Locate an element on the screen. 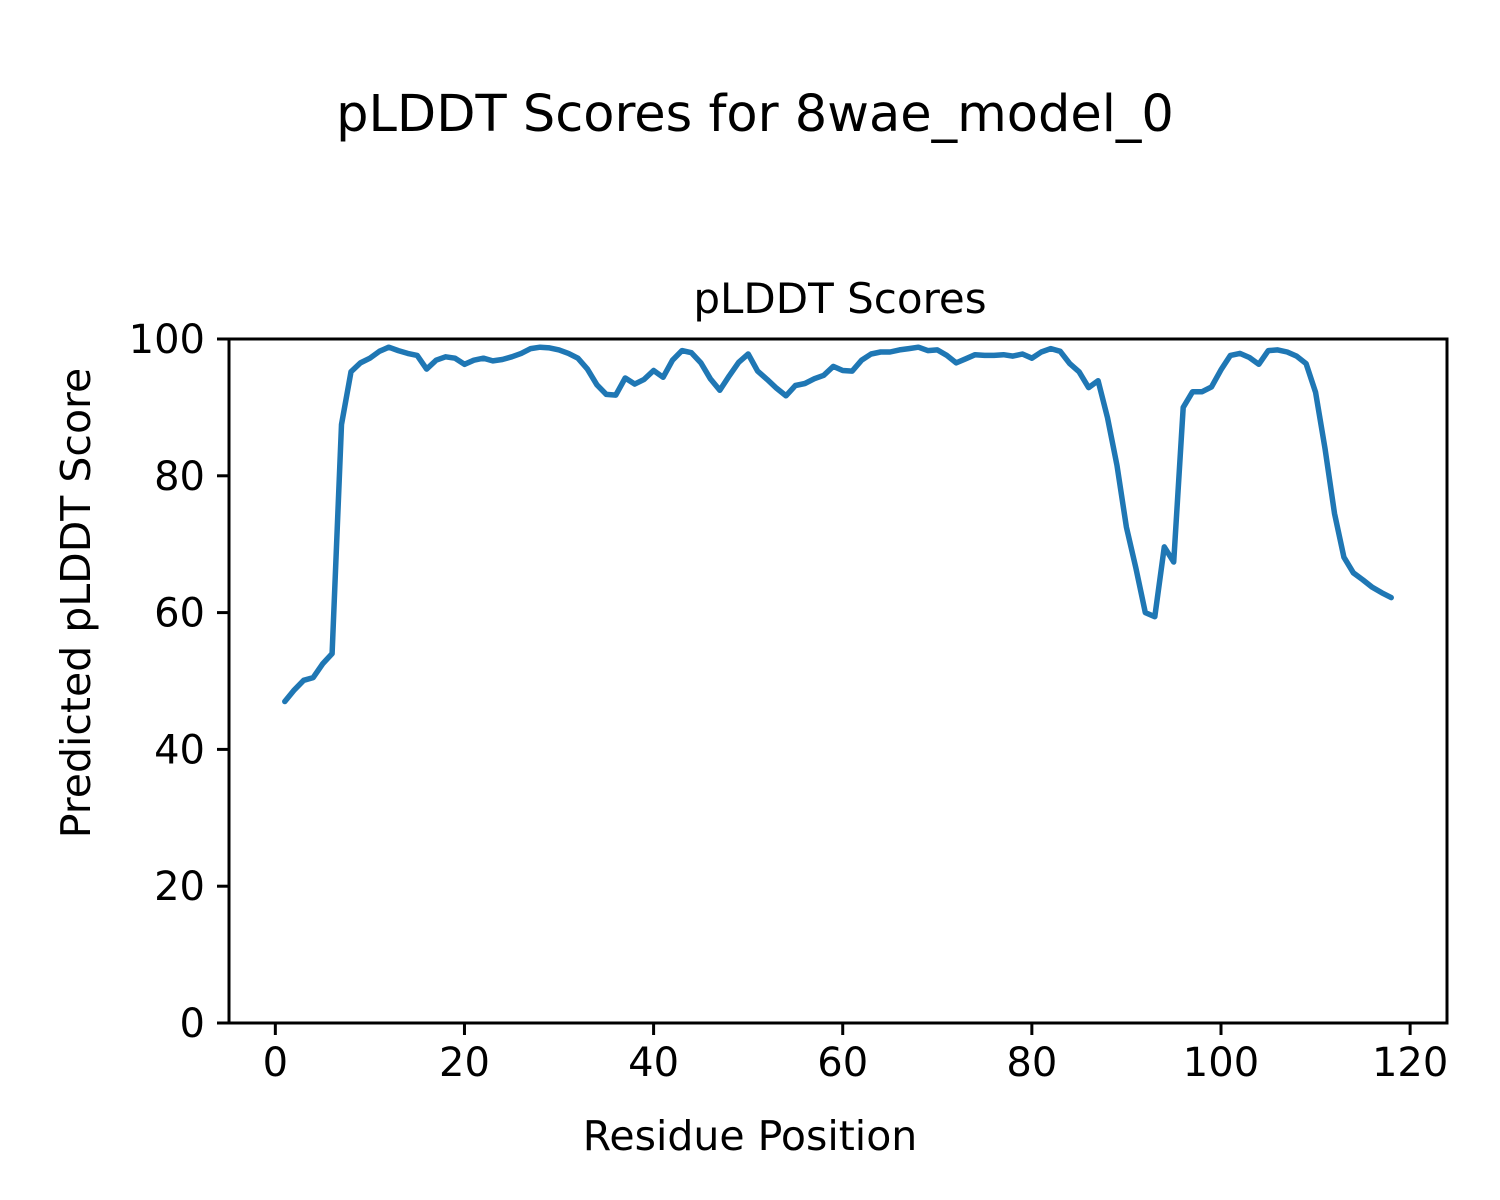  x-tick-label: 0 is located at coordinates (275, 1063).